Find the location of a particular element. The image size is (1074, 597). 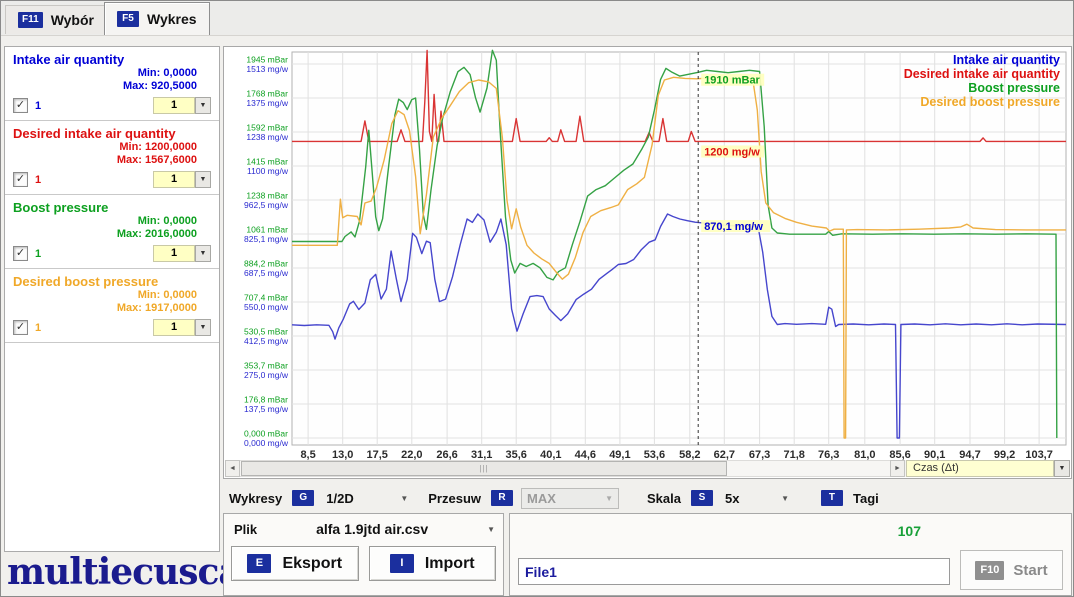

x-axis-selector-value: Czas (Δt) is located at coordinates (980, 468).